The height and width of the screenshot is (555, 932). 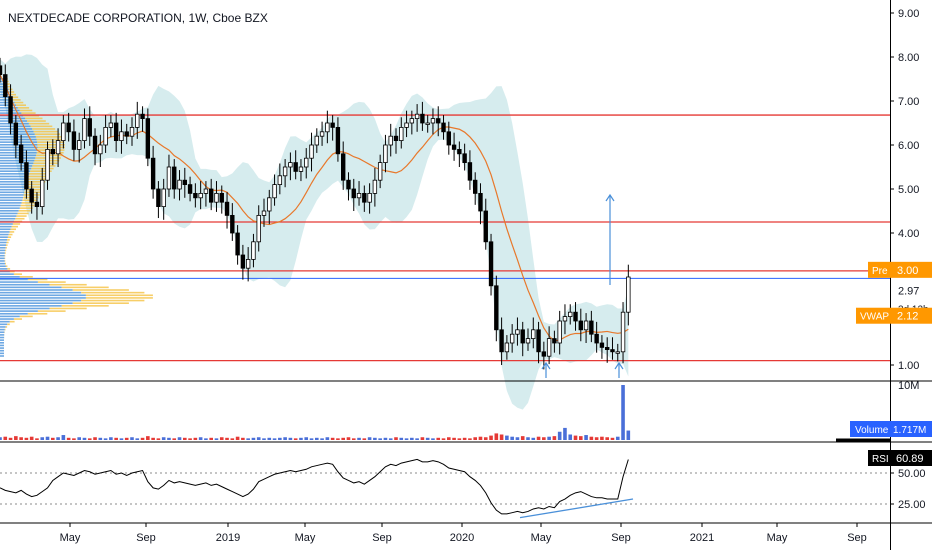 What do you see at coordinates (138, 18) in the screenshot?
I see `chart-title: NEXTDECADE CORPORATION, 1W, Cboe BZX` at bounding box center [138, 18].